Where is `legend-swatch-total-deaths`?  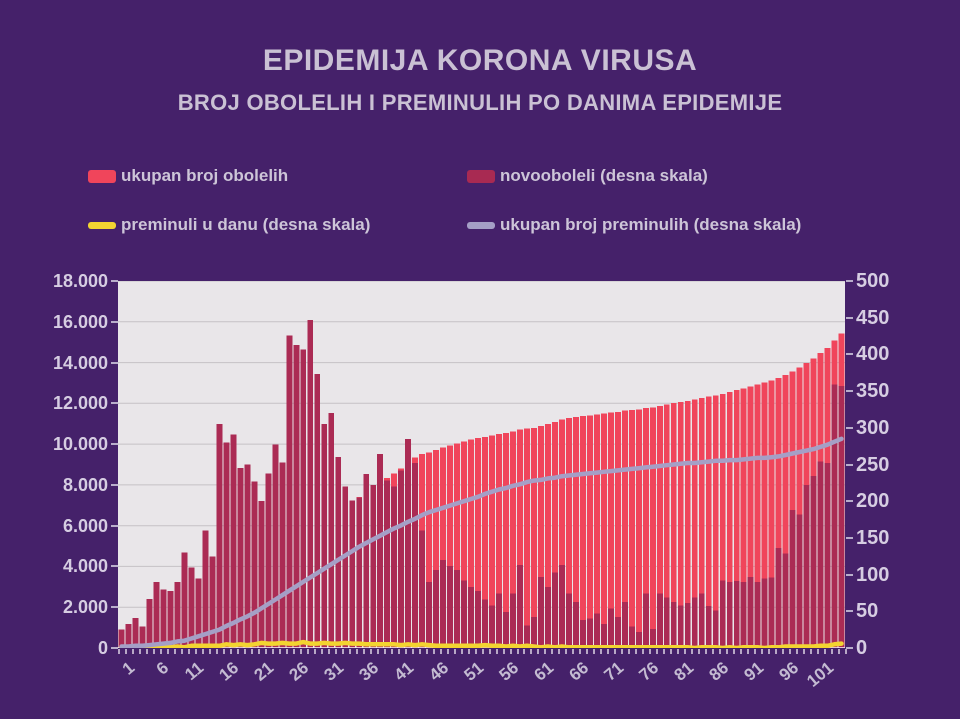 legend-swatch-total-deaths is located at coordinates (481, 225).